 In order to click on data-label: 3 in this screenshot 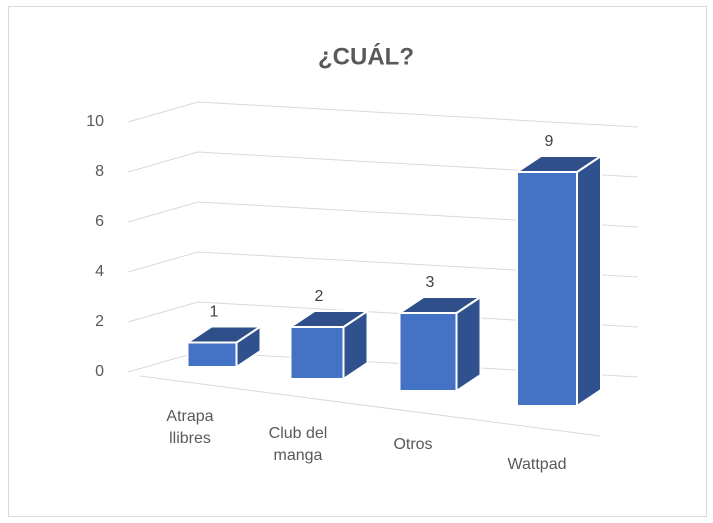, I will do `click(430, 282)`.